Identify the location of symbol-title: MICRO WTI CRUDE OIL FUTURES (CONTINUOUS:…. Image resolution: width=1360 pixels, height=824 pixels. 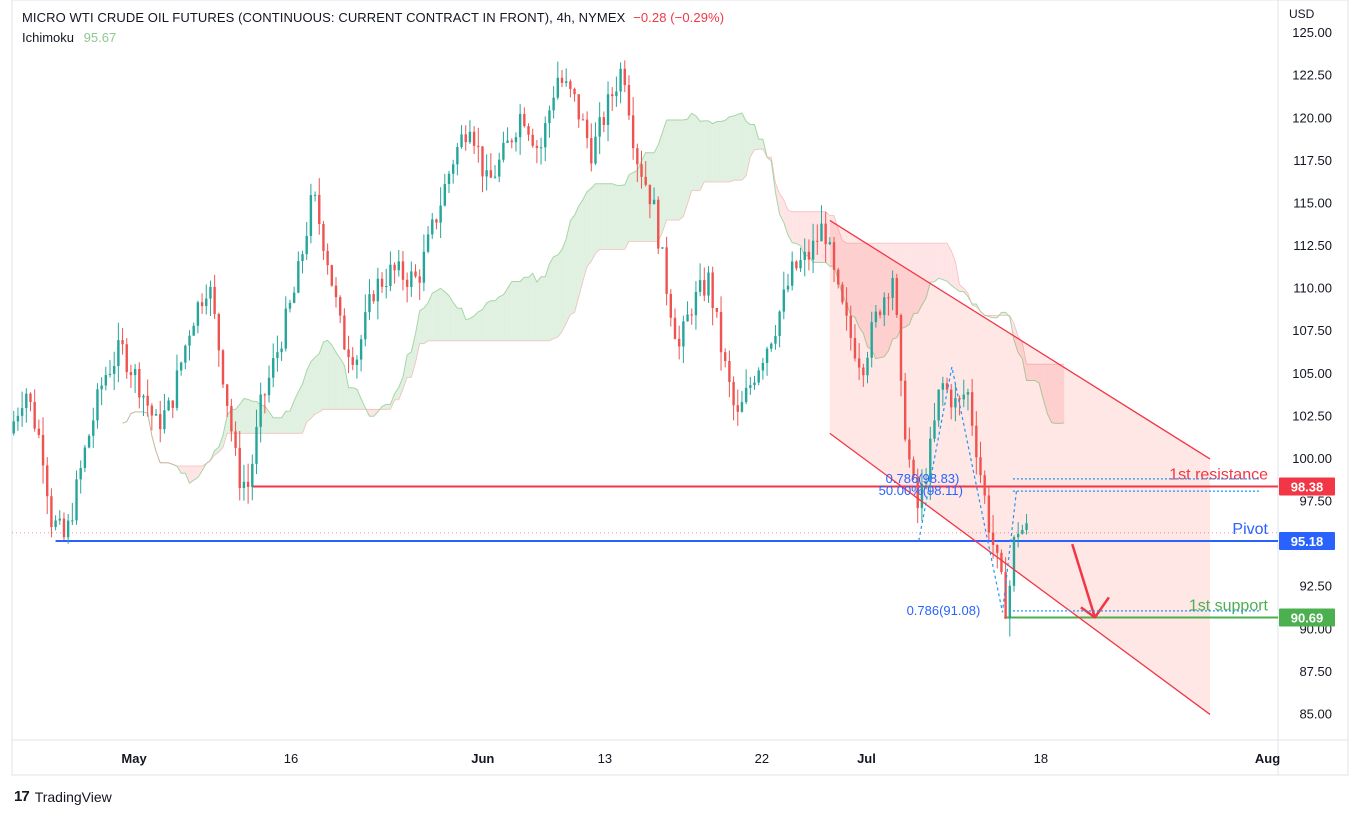
(324, 17).